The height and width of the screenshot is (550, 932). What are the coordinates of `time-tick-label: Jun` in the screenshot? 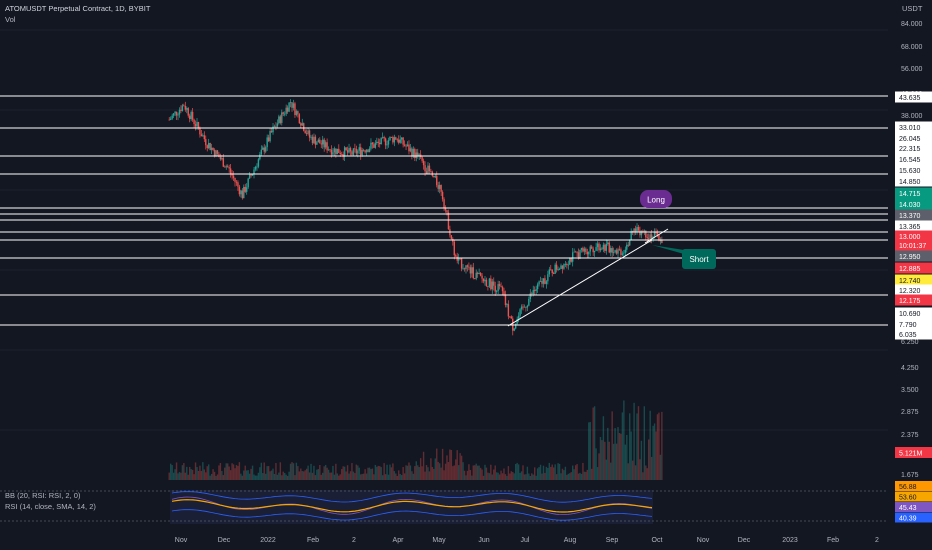 It's located at (483, 540).